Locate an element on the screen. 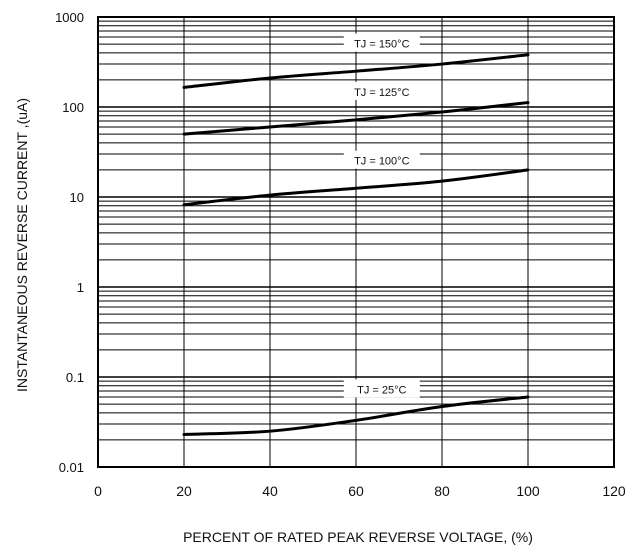 The height and width of the screenshot is (550, 627). x-tick-label: 60 is located at coordinates (356, 491).